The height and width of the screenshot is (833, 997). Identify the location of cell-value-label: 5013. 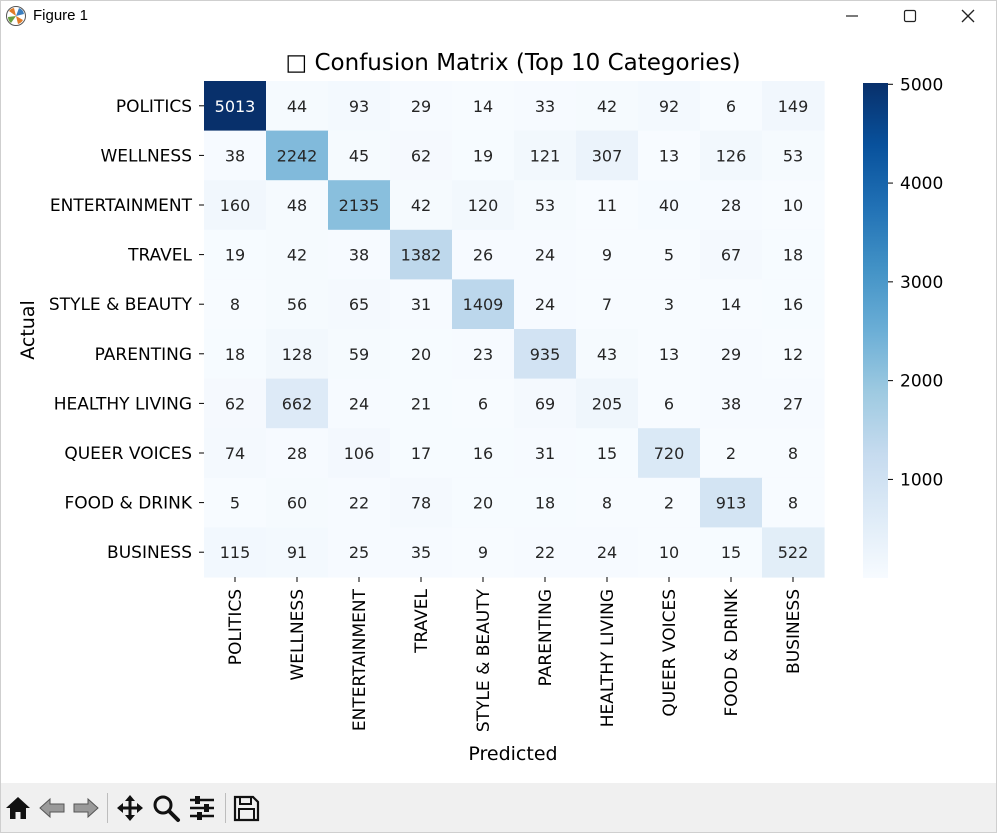
(235, 106).